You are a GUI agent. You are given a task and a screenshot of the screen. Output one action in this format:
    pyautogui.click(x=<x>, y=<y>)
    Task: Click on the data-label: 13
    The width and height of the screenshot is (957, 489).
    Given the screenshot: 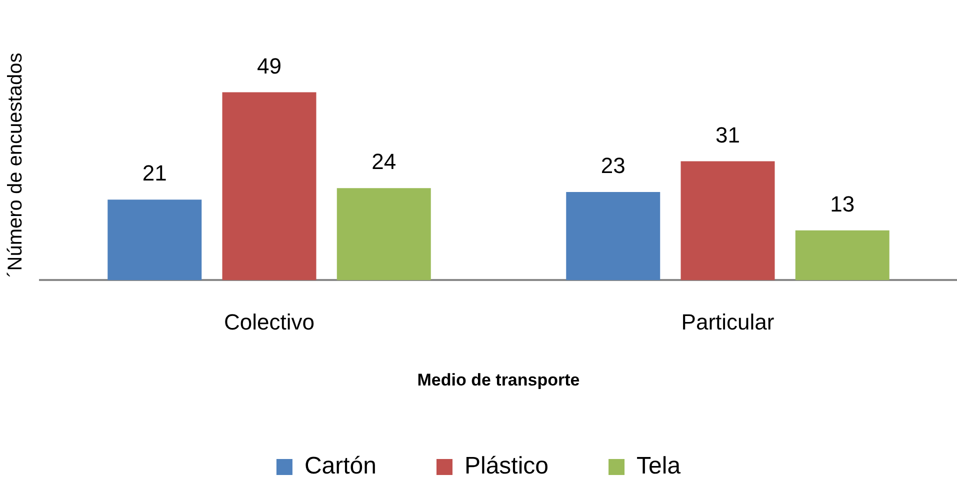 What is the action you would take?
    pyautogui.click(x=842, y=203)
    